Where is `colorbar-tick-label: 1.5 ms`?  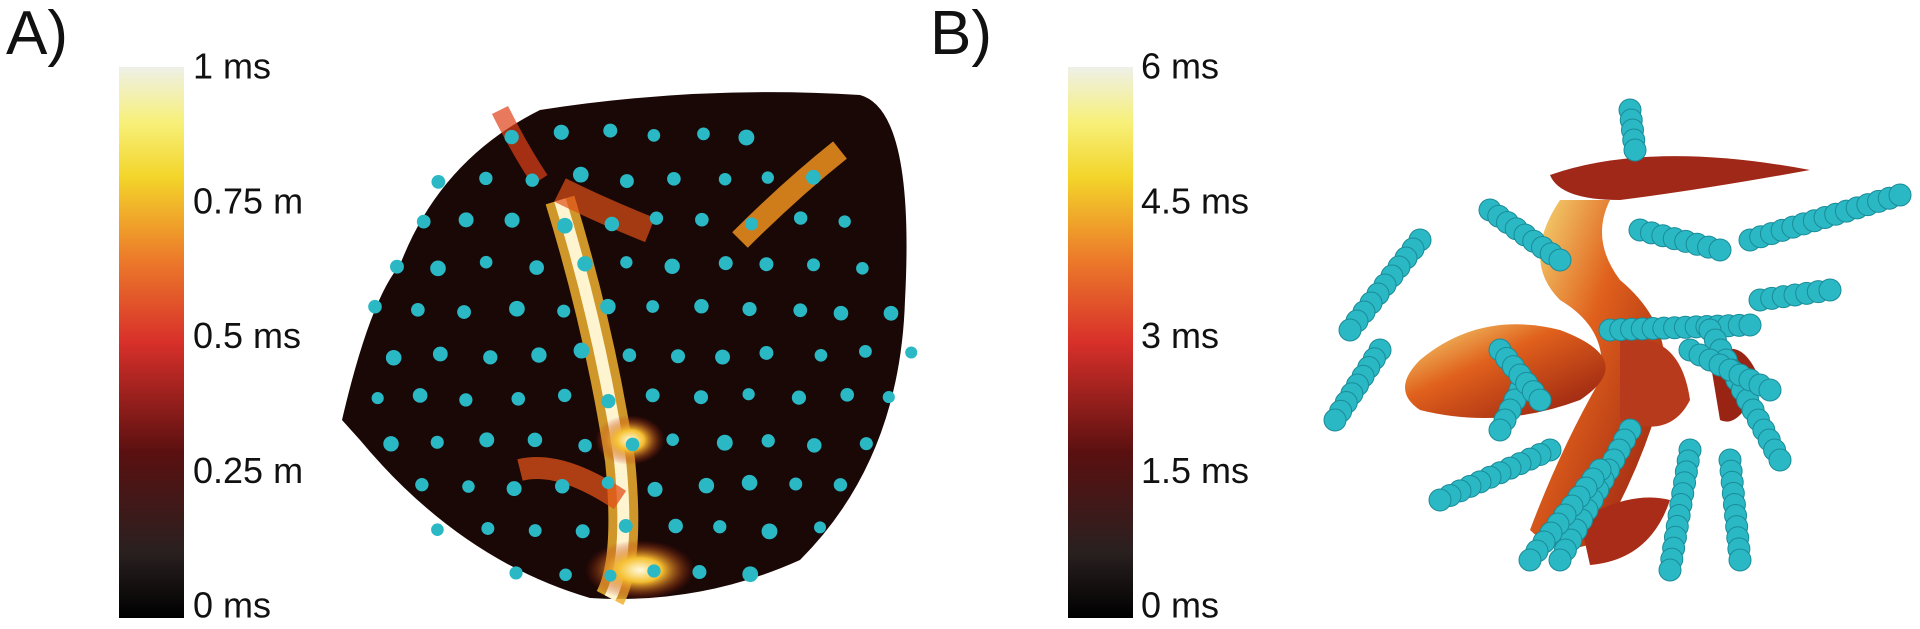
colorbar-tick-label: 1.5 ms is located at coordinates (1195, 470).